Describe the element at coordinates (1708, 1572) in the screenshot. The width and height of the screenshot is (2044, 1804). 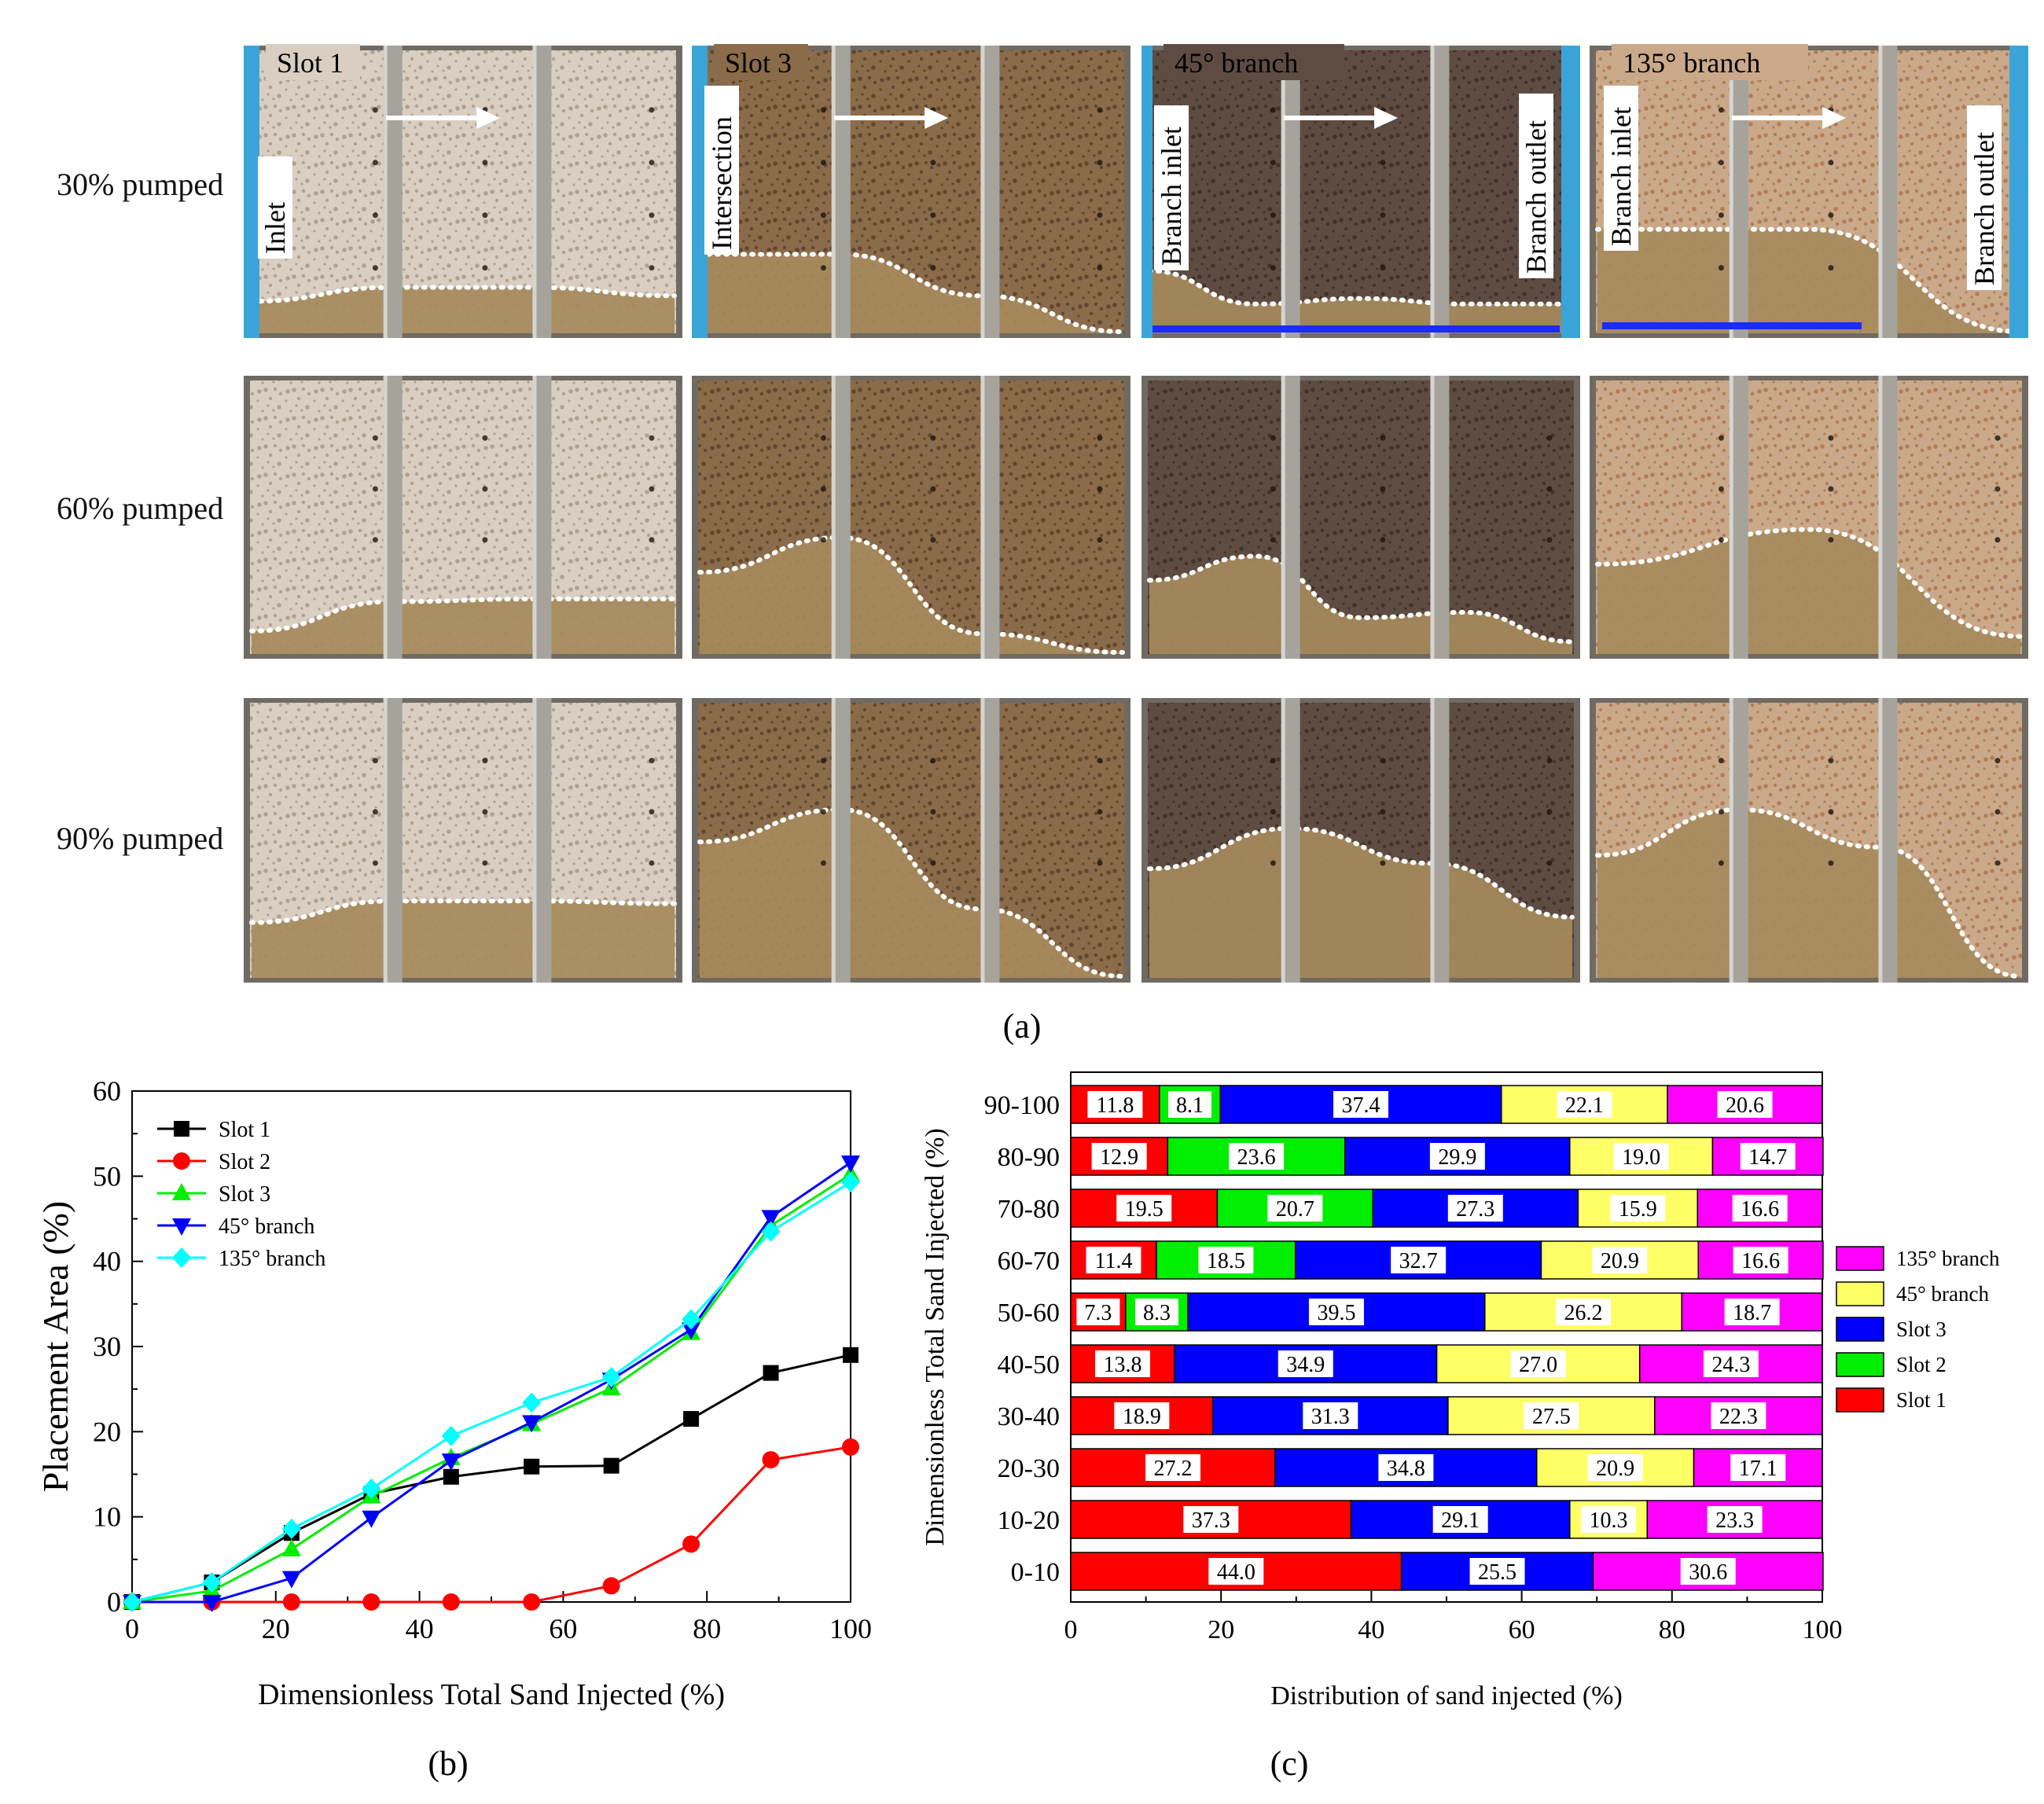
I see `data-label: 30.6` at that location.